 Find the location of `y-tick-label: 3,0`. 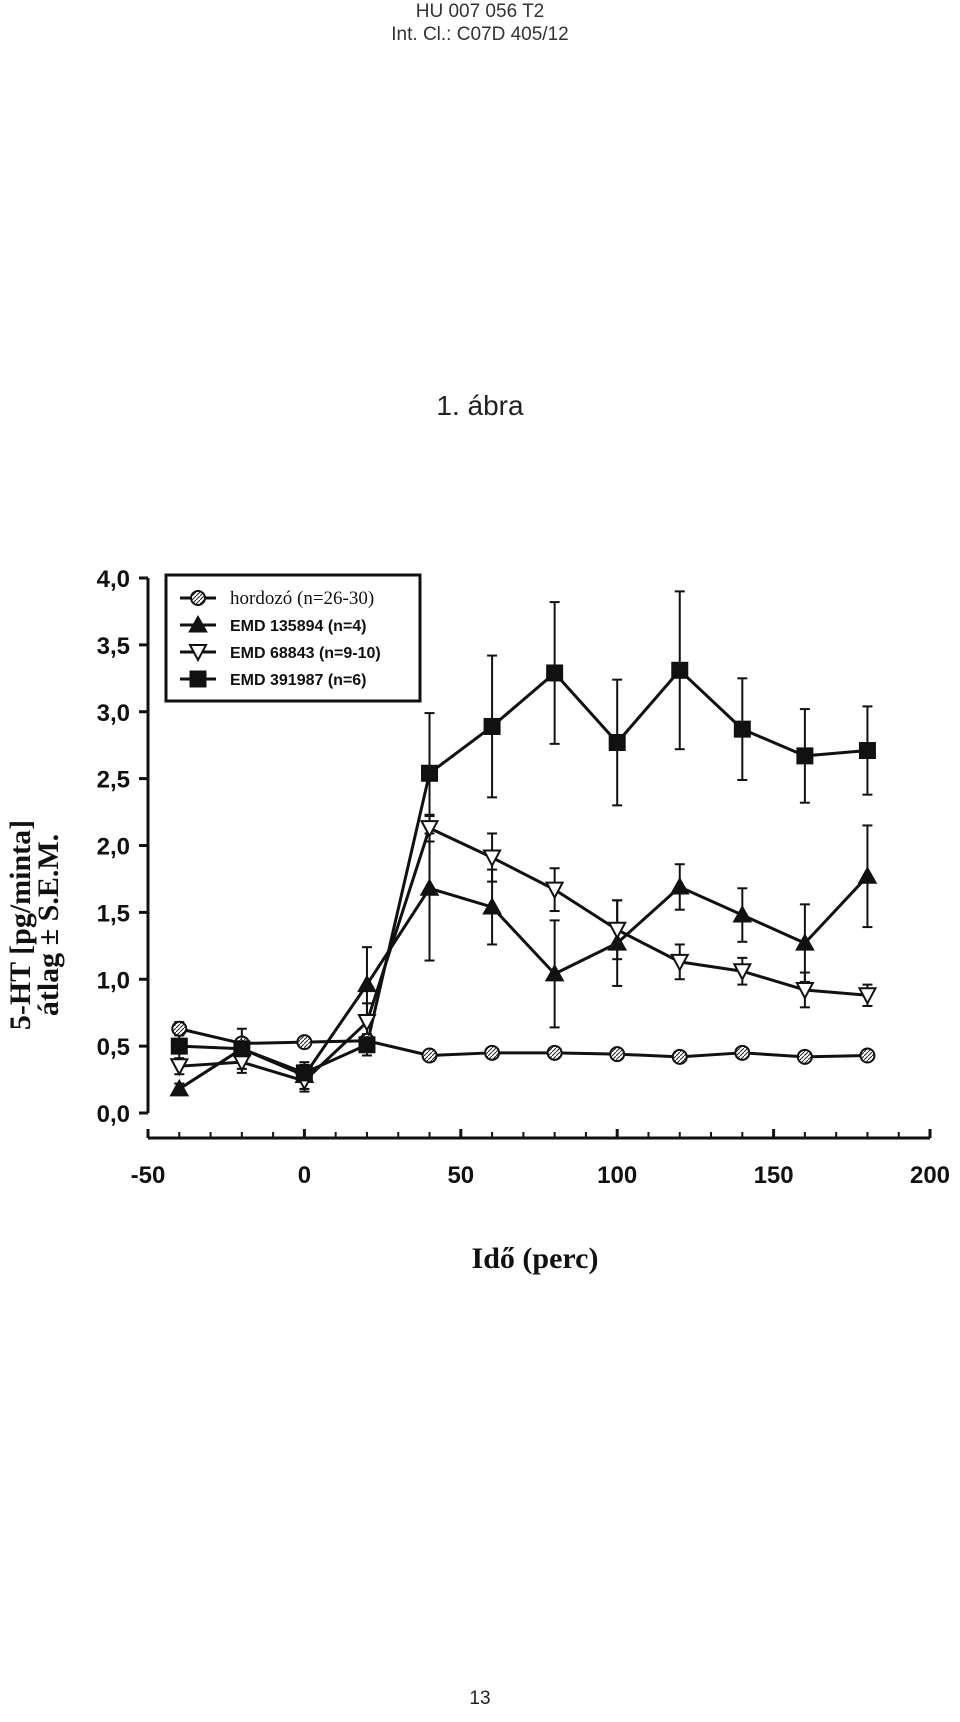

y-tick-label: 3,0 is located at coordinates (113, 713).